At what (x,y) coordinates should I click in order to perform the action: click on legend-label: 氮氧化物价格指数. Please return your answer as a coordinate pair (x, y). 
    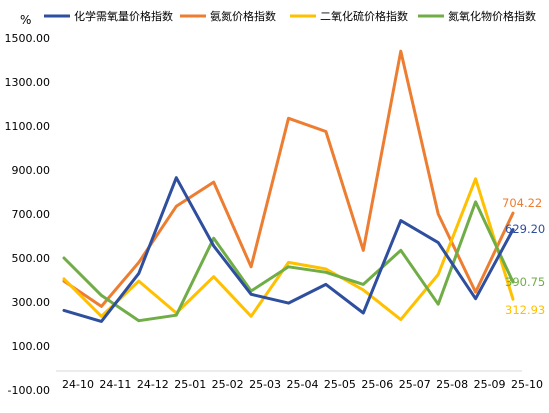
    Looking at the image, I should click on (492, 16).